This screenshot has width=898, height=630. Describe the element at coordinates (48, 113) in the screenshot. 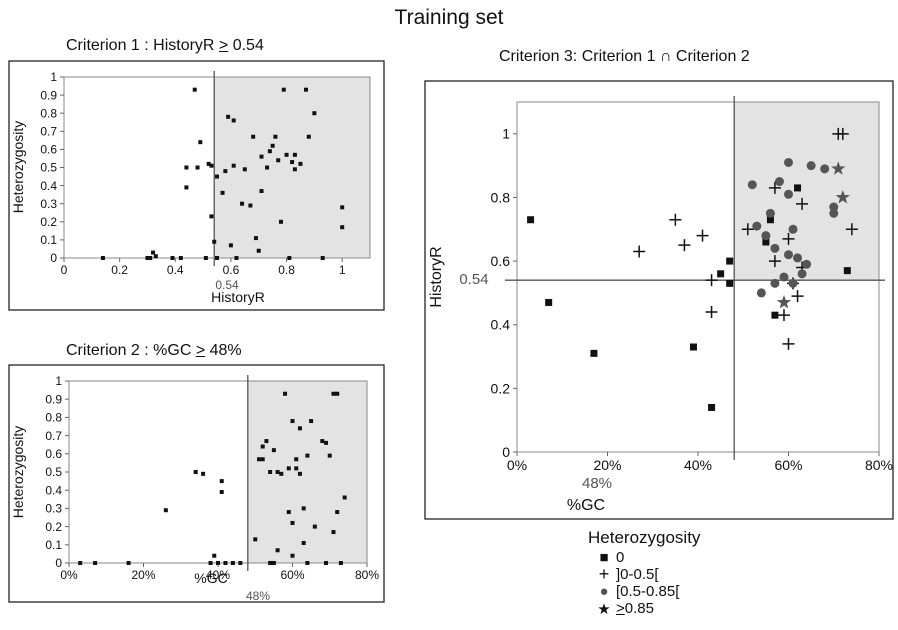

I see `chart1-ytick-label: 0.8` at that location.